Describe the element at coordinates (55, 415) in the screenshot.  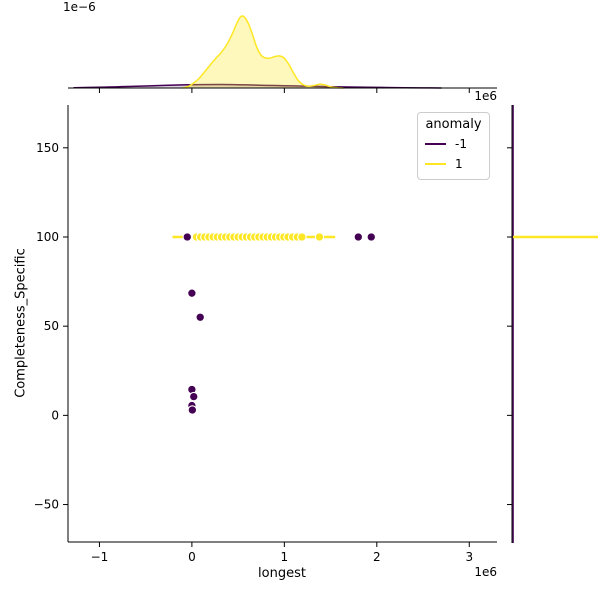
I see `y-tick-label: 0` at that location.